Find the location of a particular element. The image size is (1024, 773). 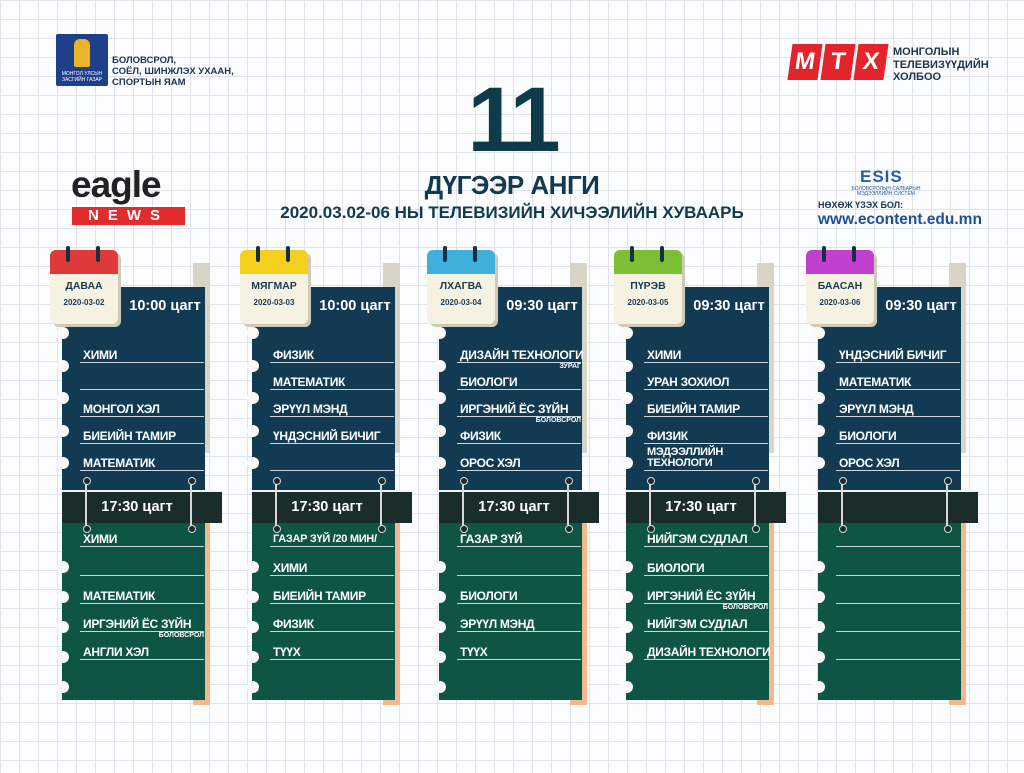

day-name: БААСАН is located at coordinates (840, 286).